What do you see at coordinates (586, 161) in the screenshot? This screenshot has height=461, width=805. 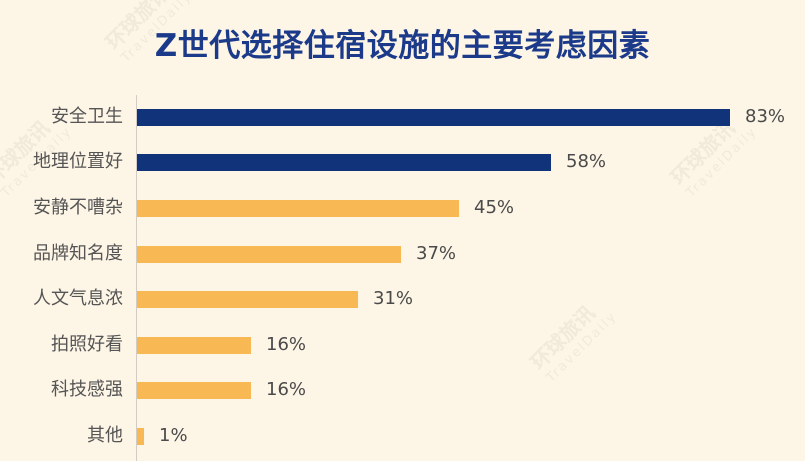 I see `value-label: 58%` at bounding box center [586, 161].